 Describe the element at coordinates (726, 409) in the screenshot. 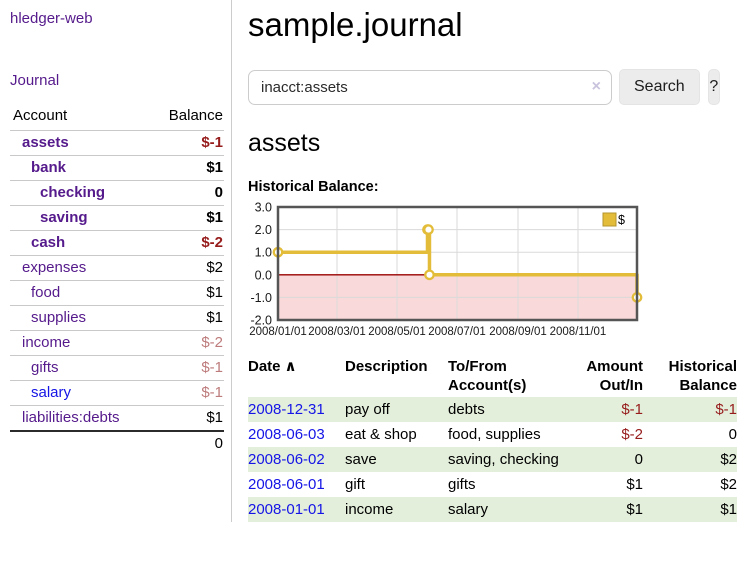

I see `transaction-balance: $-1` at that location.